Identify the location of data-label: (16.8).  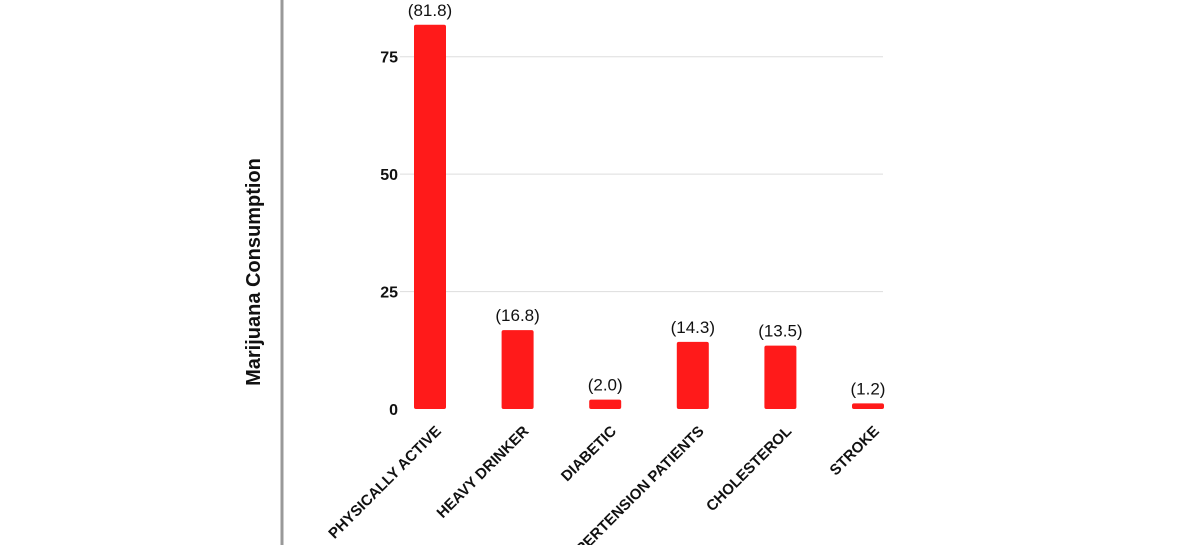
(517, 315).